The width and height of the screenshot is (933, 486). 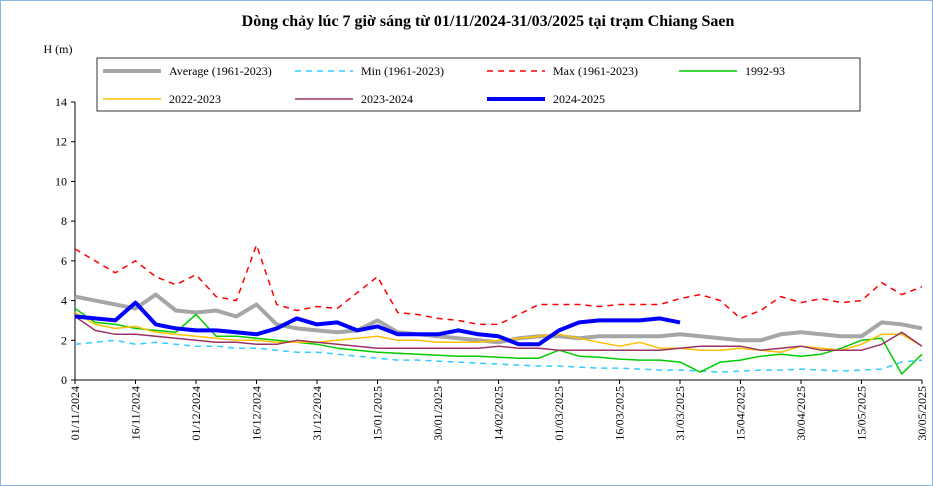 What do you see at coordinates (499, 413) in the screenshot?
I see `x-tick-label: 14/02/2025` at bounding box center [499, 413].